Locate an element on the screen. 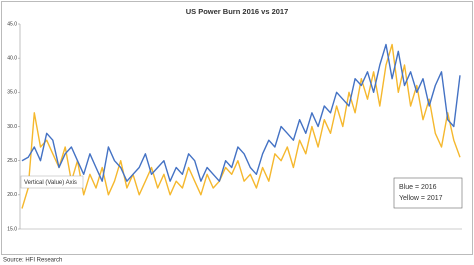 This screenshot has width=474, height=265. annotation: Vertical (Value) Axis is located at coordinates (50, 183).